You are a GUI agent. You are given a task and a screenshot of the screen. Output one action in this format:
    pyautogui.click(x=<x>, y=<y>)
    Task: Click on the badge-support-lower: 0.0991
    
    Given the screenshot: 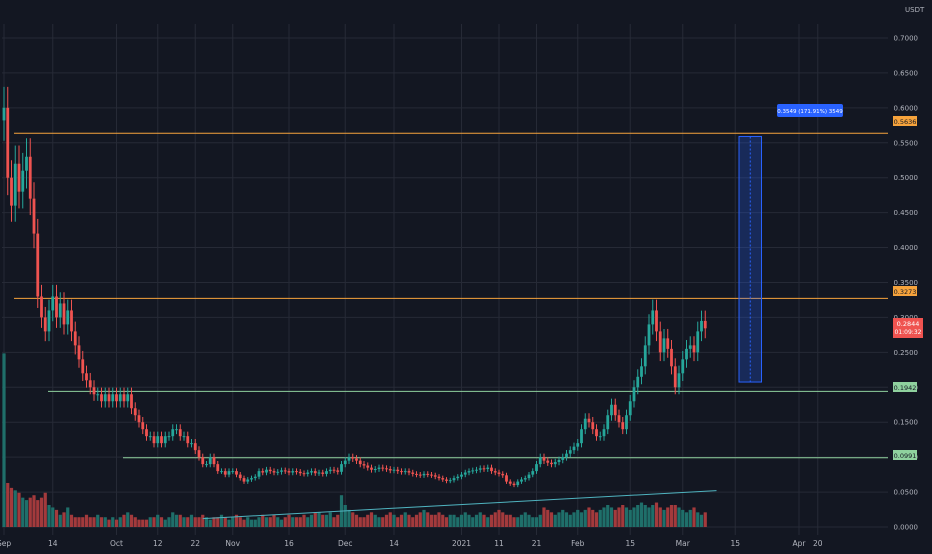 What is the action you would take?
    pyautogui.click(x=905, y=455)
    